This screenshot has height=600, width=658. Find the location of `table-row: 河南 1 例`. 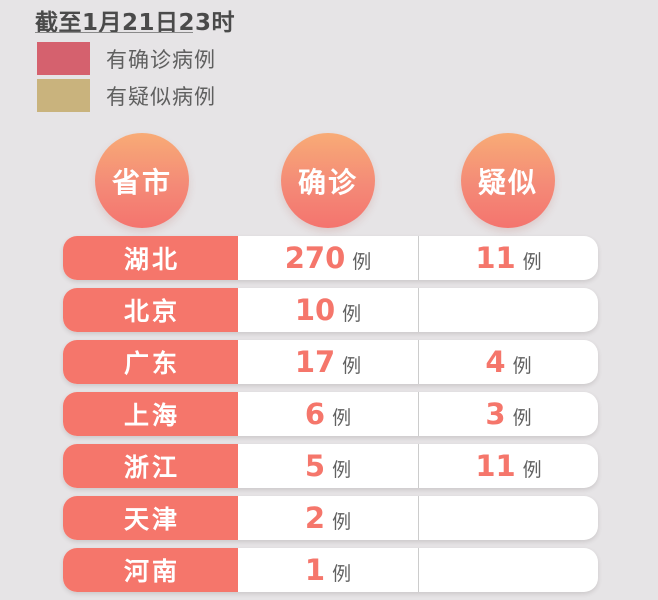

table-row: 河南 1 例 is located at coordinates (330, 570).